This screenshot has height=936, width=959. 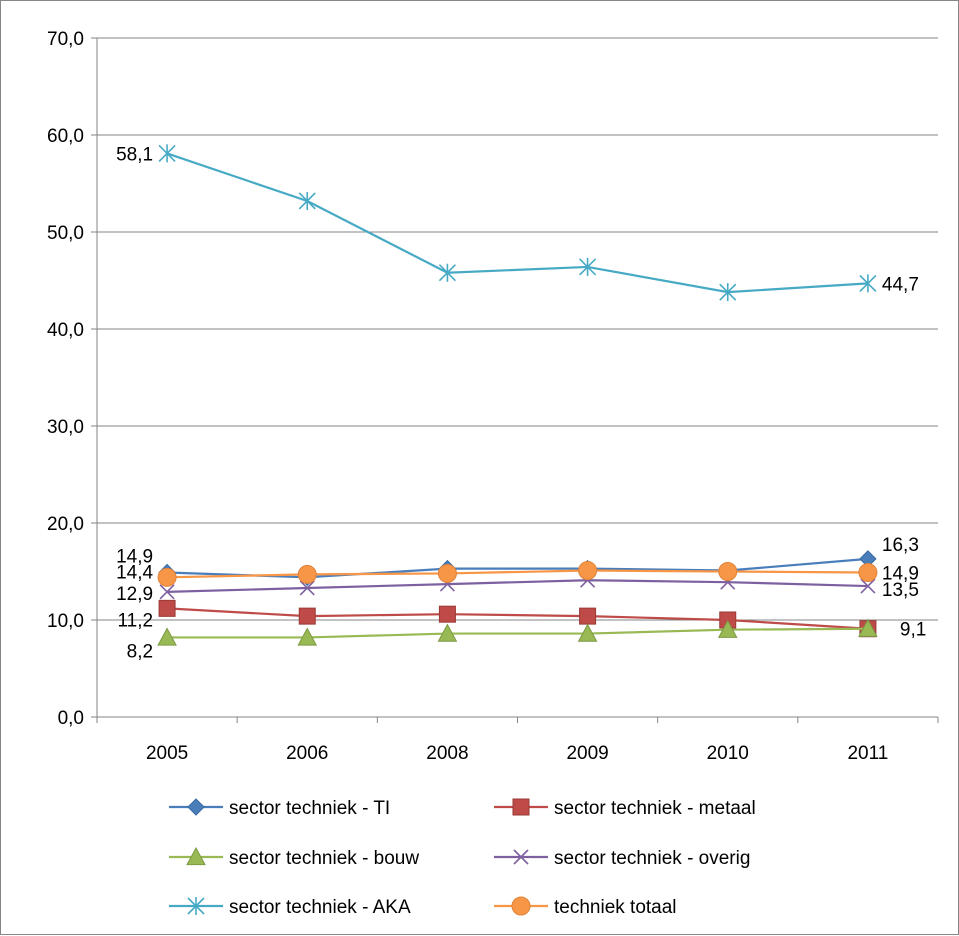 What do you see at coordinates (324, 858) in the screenshot?
I see `legend-label: sector techniek - bouw` at bounding box center [324, 858].